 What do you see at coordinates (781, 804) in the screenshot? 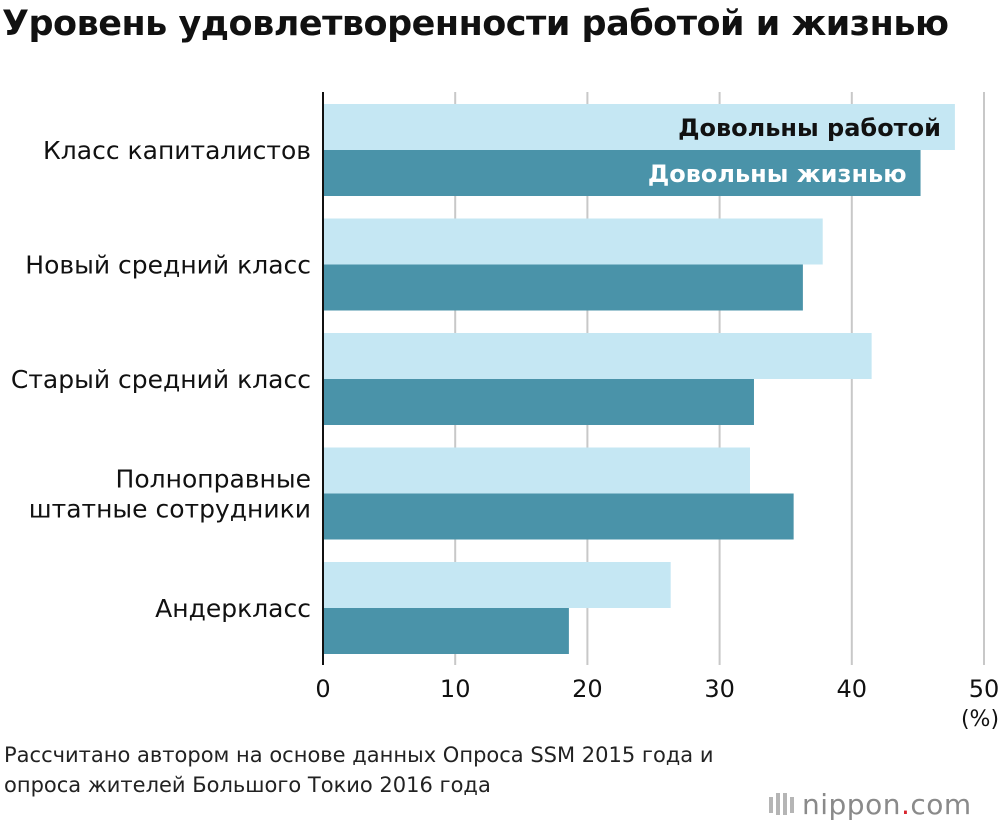
I see `nippon-logo-icon` at bounding box center [781, 804].